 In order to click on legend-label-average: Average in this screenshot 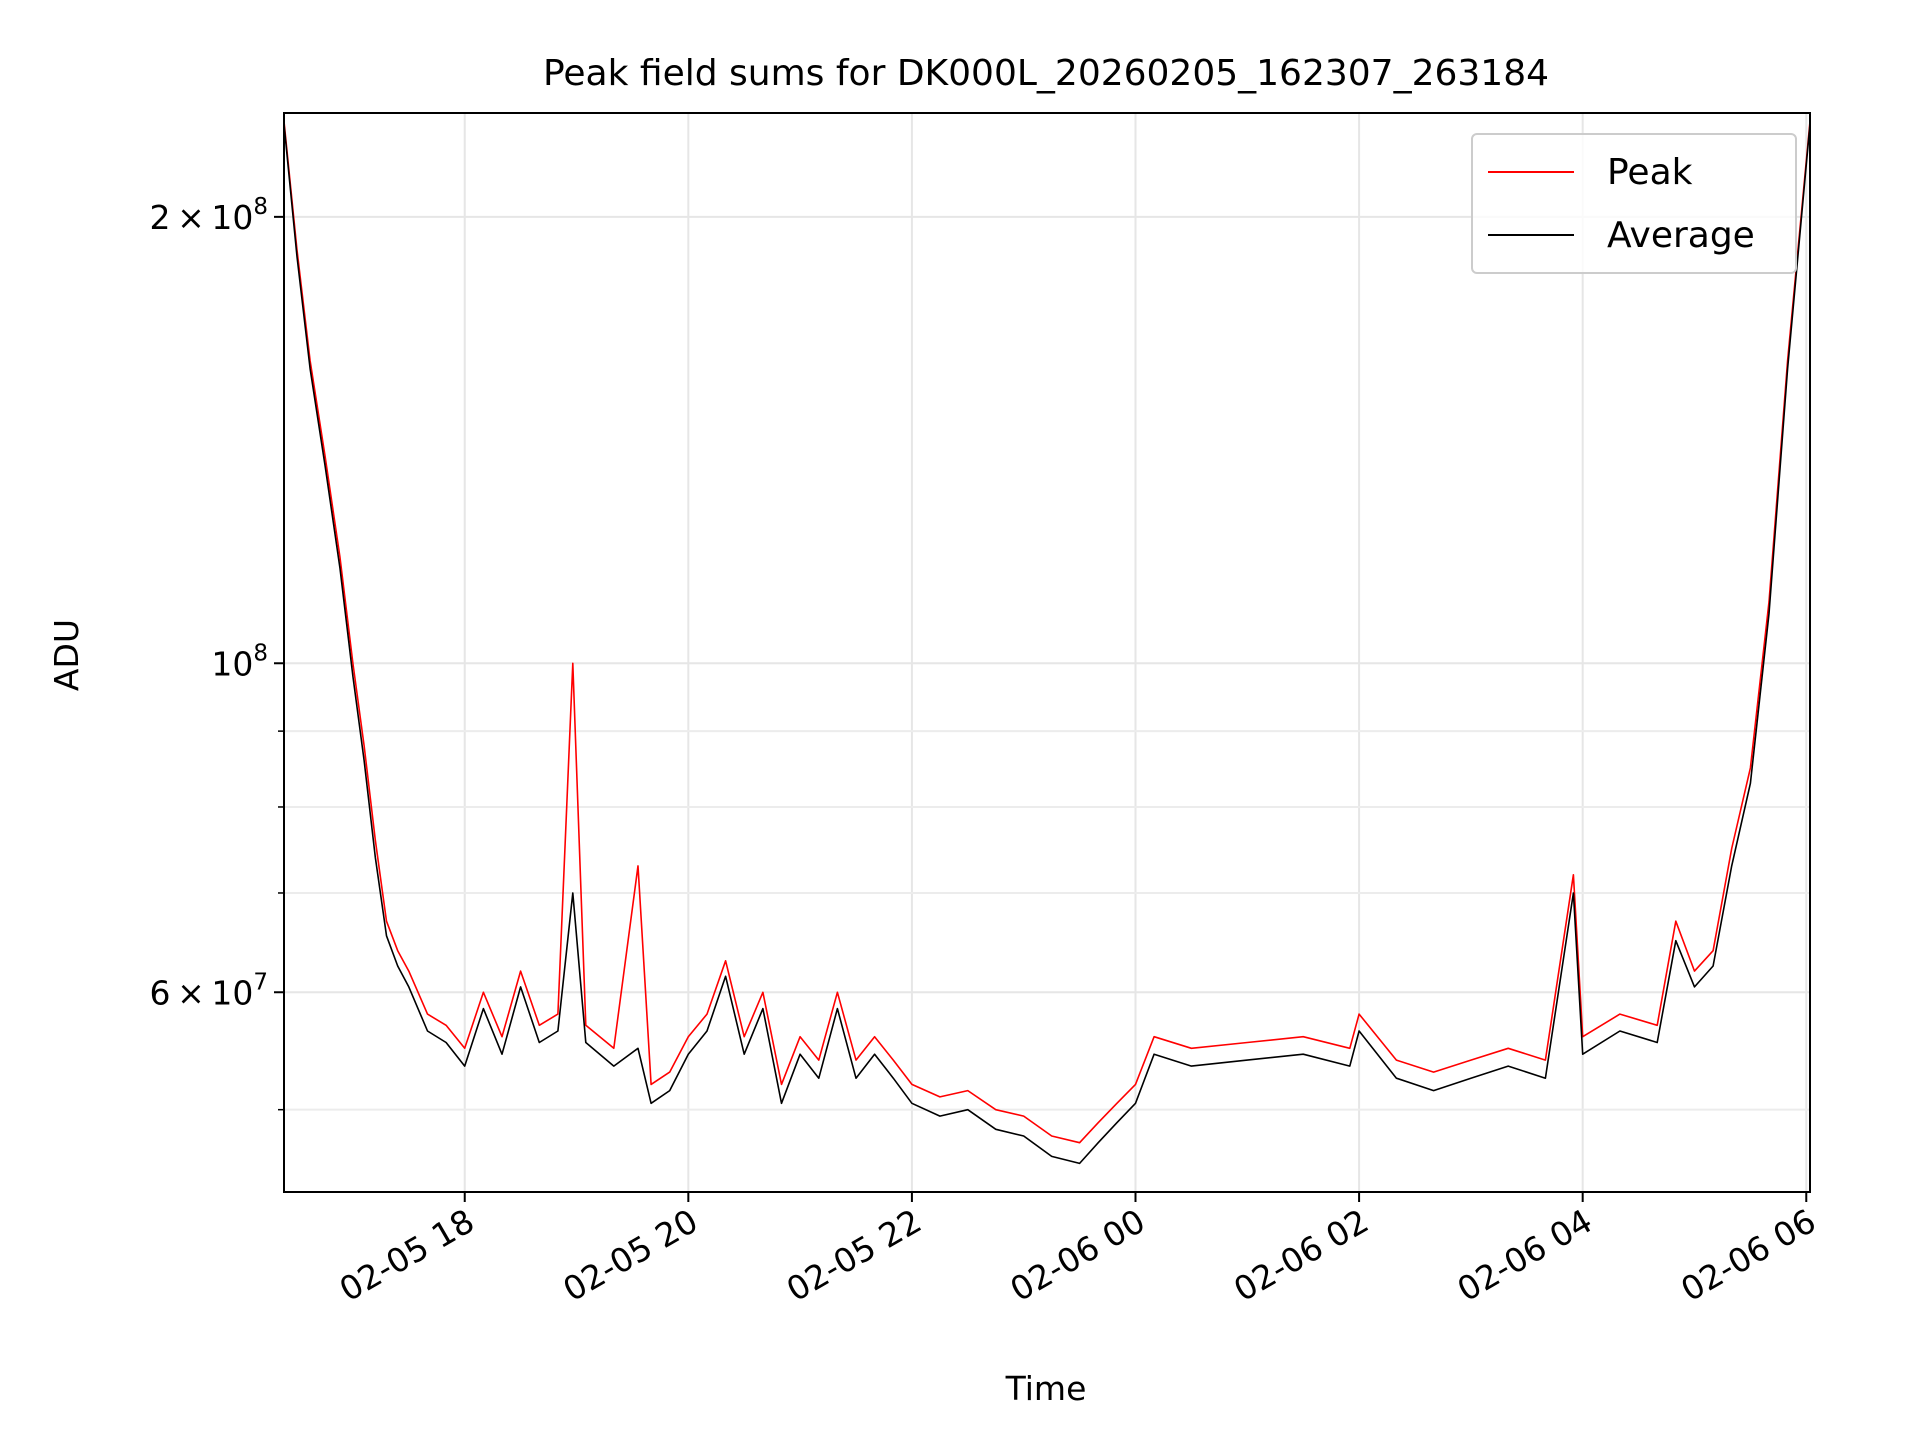, I will do `click(1681, 235)`.